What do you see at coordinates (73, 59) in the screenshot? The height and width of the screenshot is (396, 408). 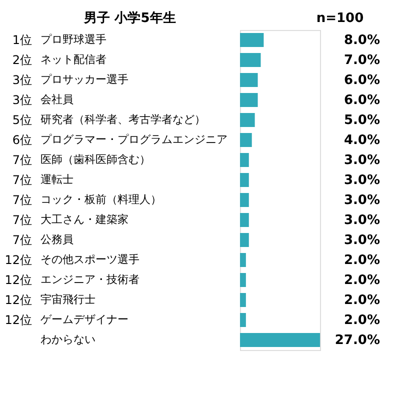 I see `y-tick-label: ネット配信者` at bounding box center [73, 59].